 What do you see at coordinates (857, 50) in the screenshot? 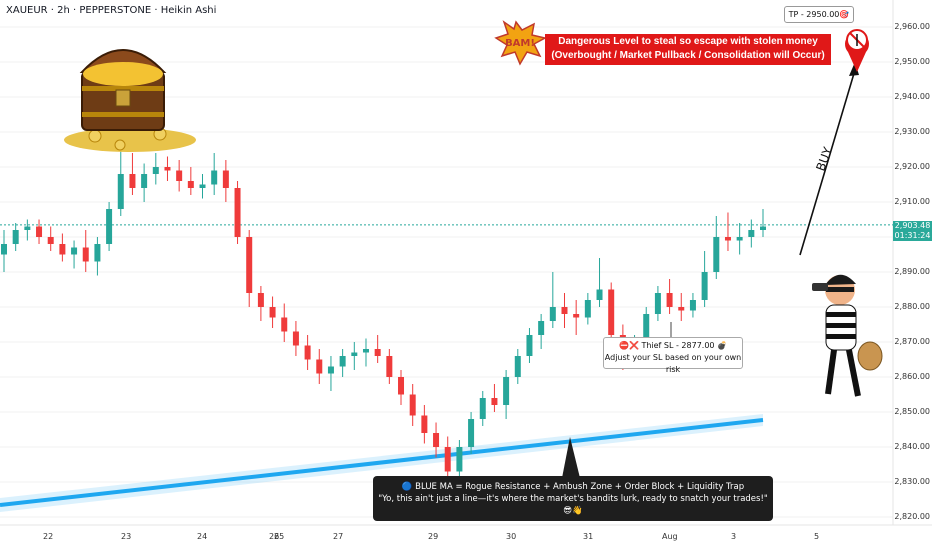
I see `no-thief-icon` at bounding box center [857, 50].